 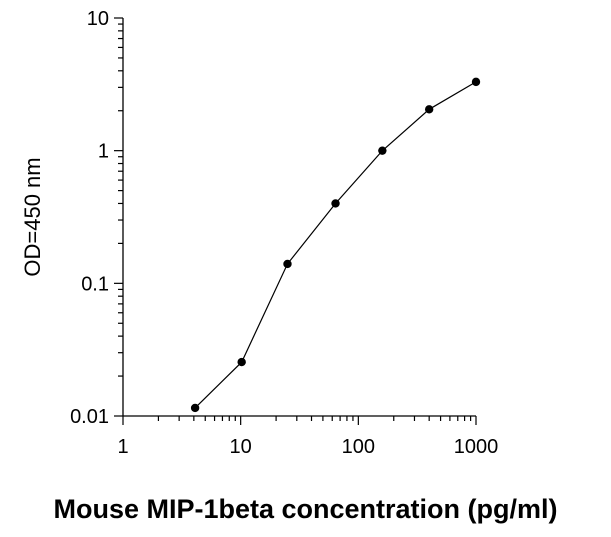 I want to click on x-tick-label: 10, so click(x=241, y=447).